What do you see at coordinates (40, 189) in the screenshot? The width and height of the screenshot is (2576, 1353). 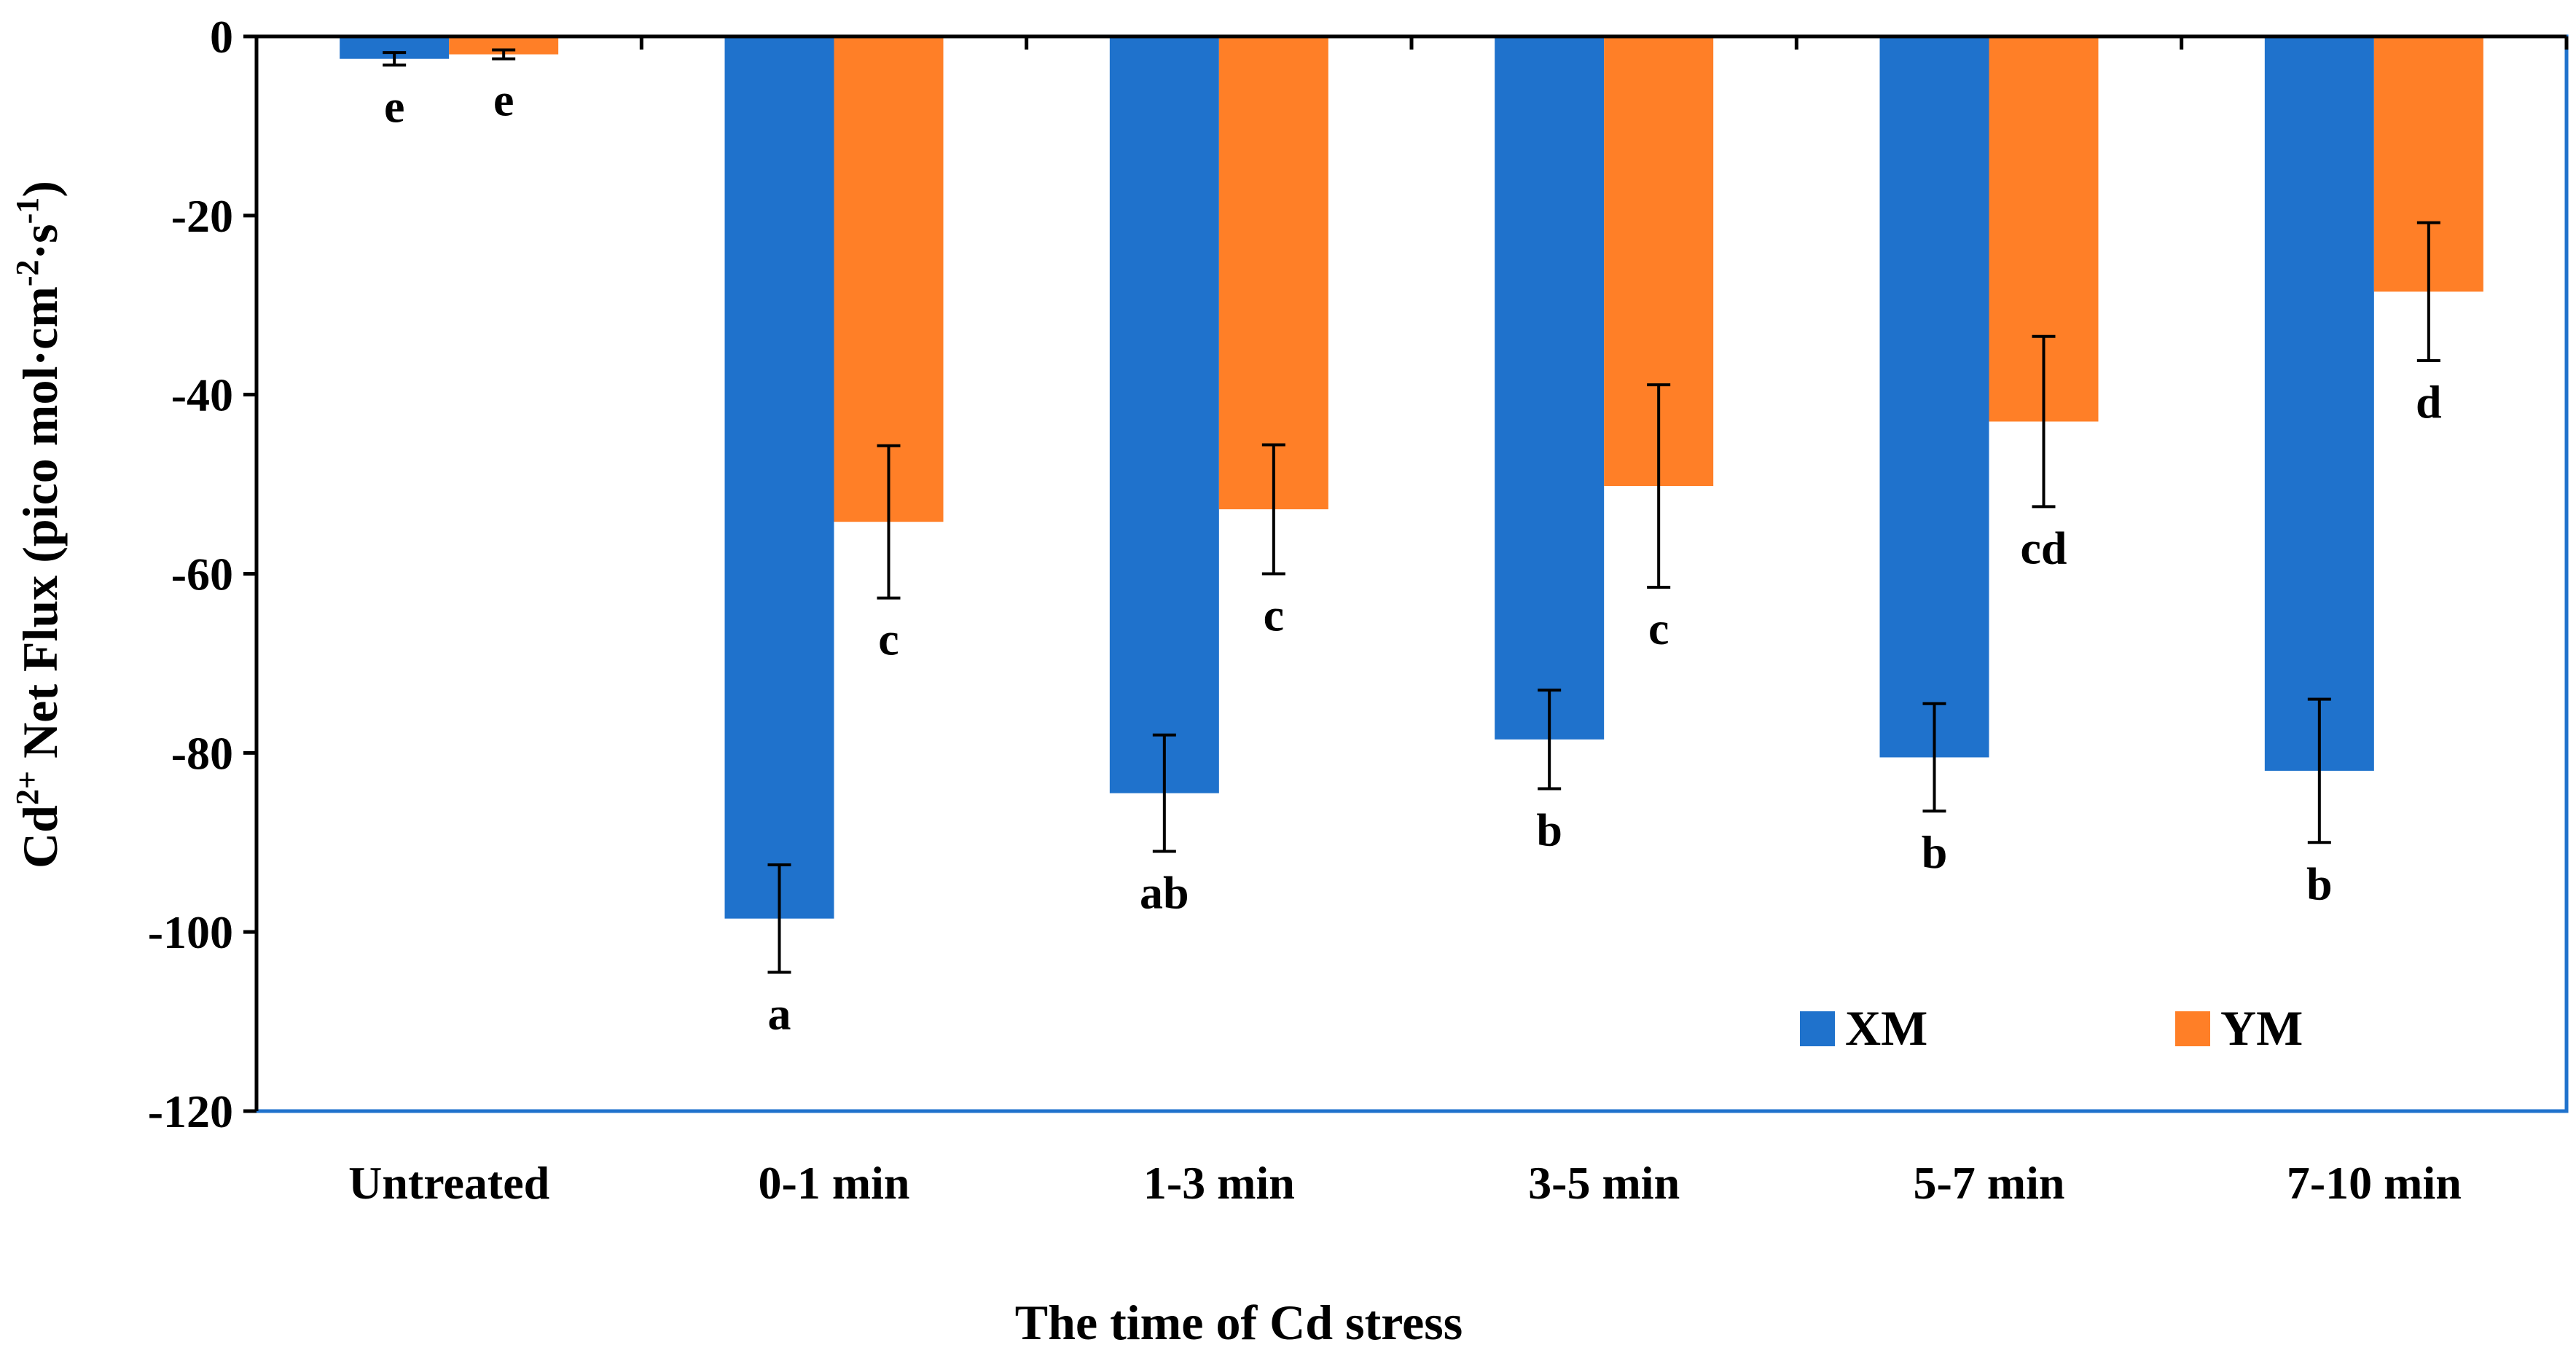 I see `y-axis-title-end: )` at bounding box center [40, 189].